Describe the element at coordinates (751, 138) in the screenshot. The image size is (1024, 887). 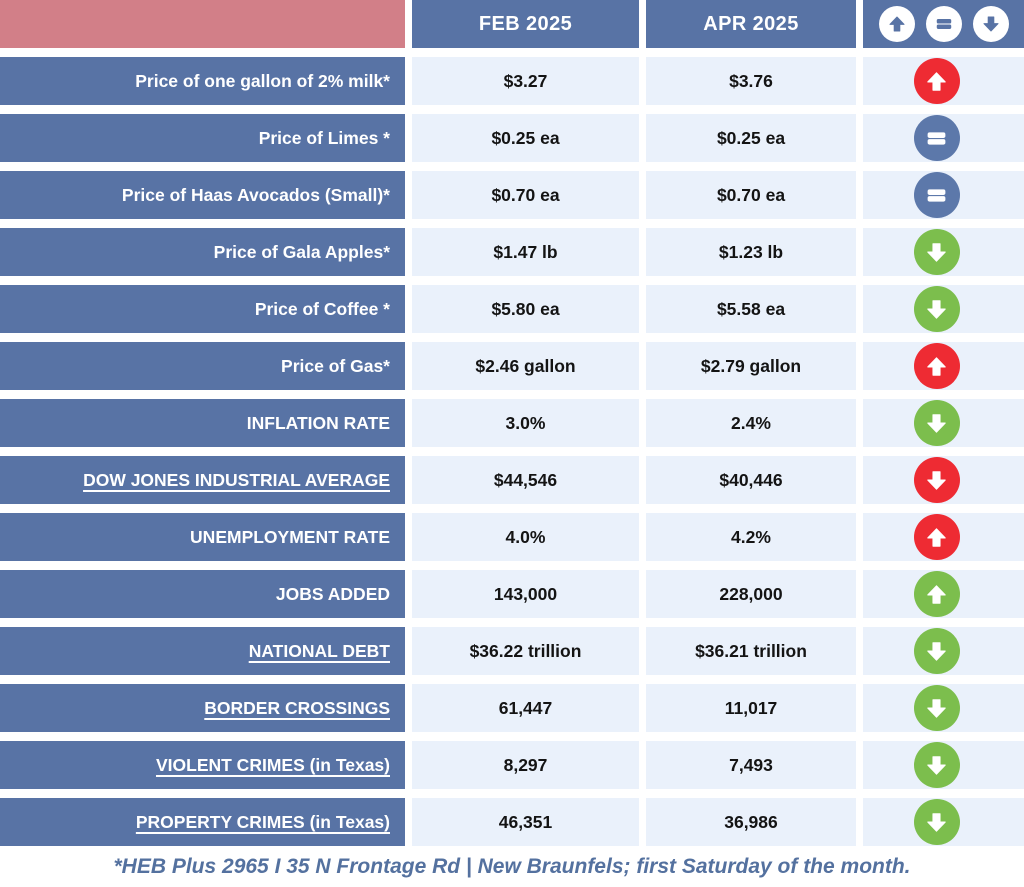
I see `apr-value: $0.25 ea` at that location.